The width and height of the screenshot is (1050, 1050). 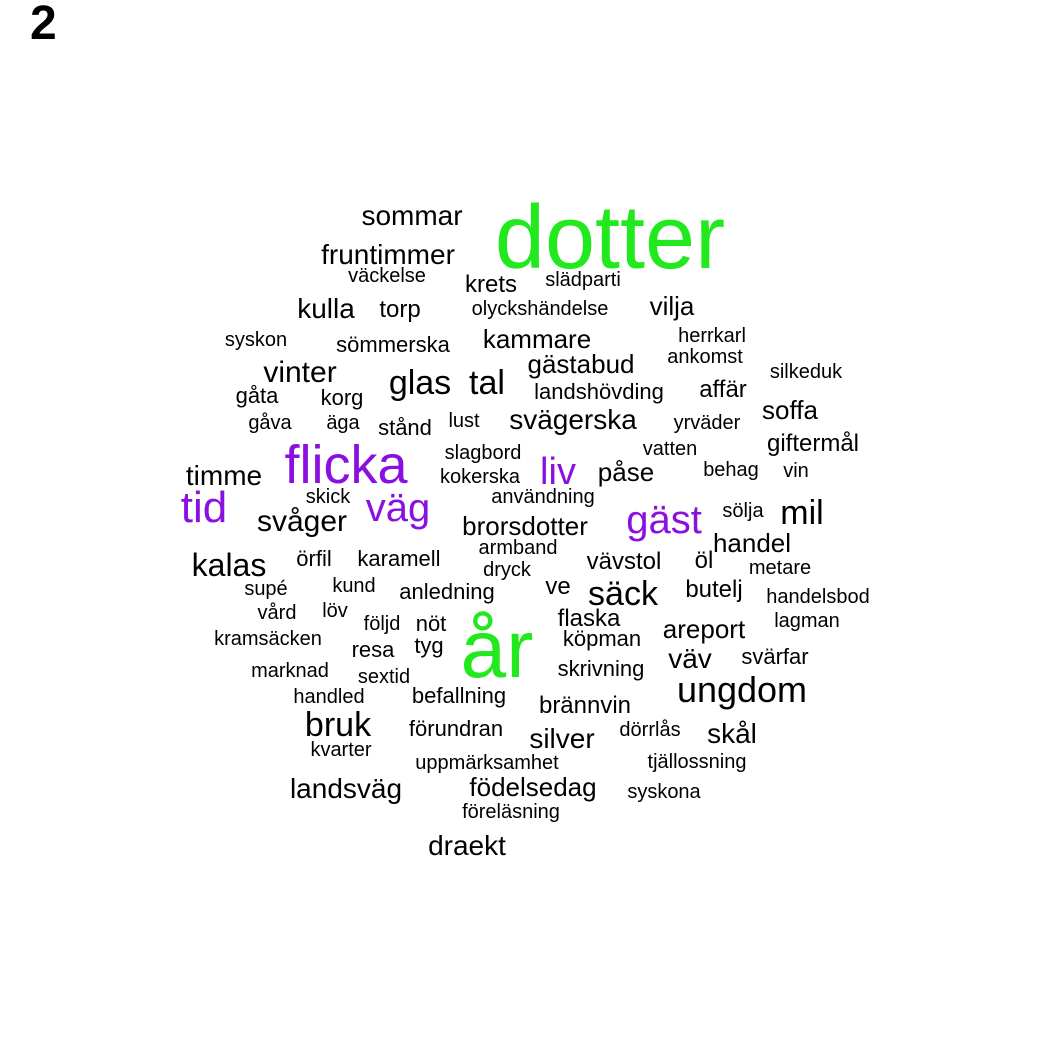 I want to click on cloud-word: draekt, so click(x=467, y=845).